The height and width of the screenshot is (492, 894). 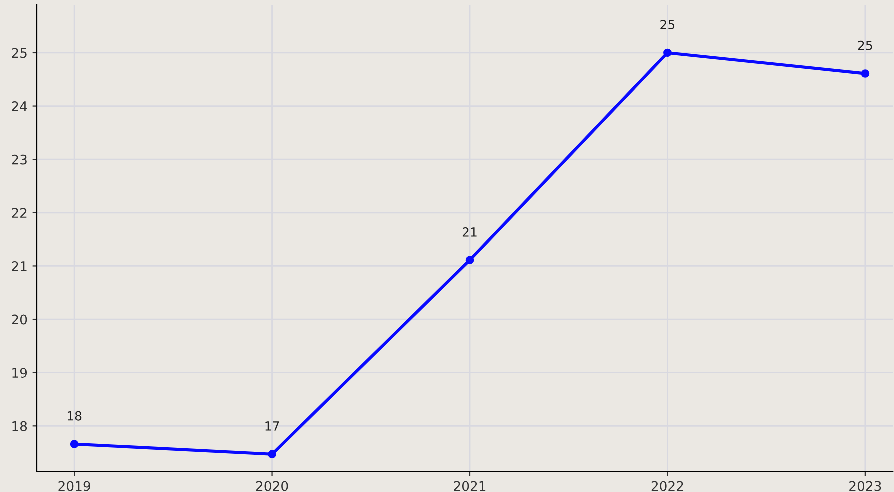 I want to click on data-label: 21, so click(x=469, y=232).